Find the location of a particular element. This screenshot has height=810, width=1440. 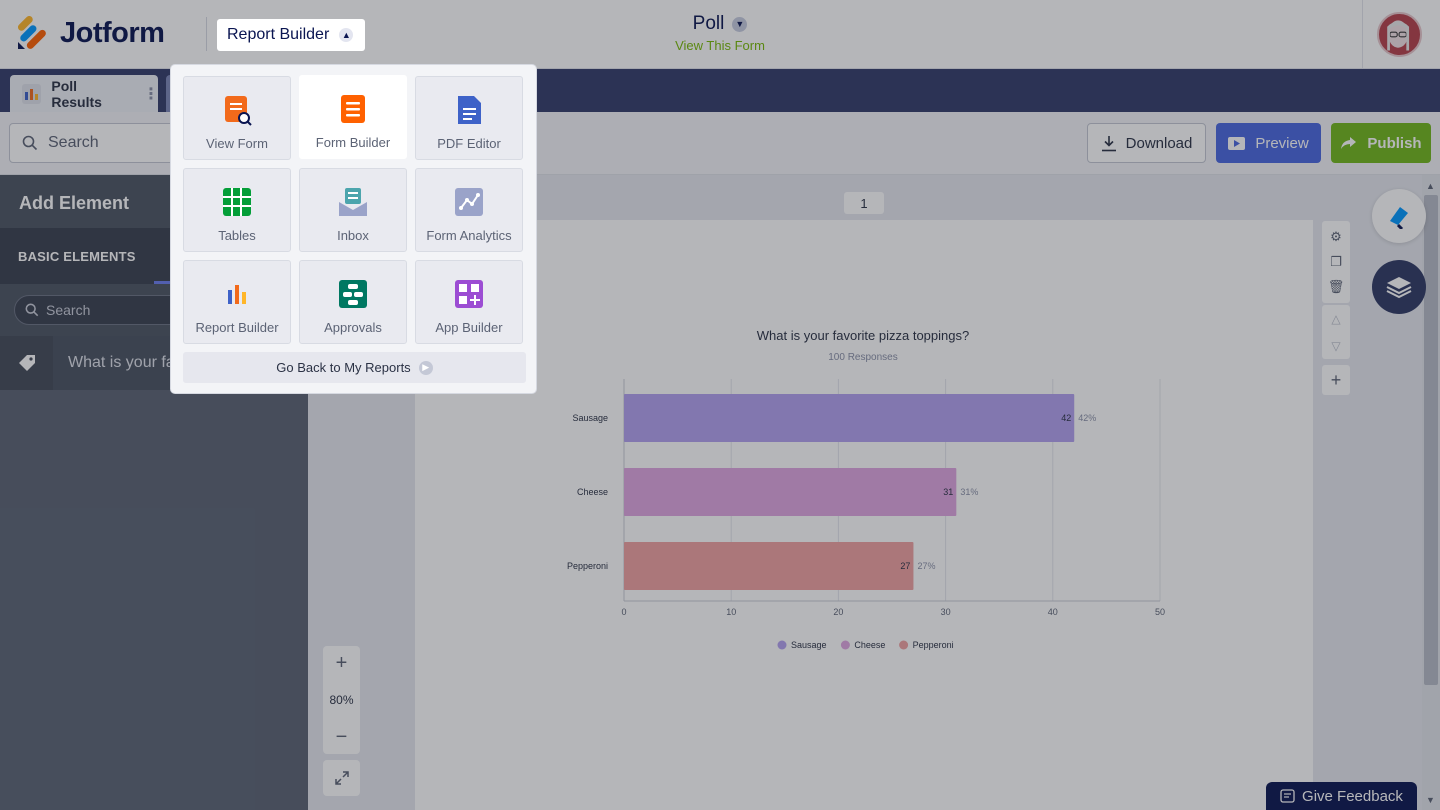

publish-button: Publish is located at coordinates (1381, 143).